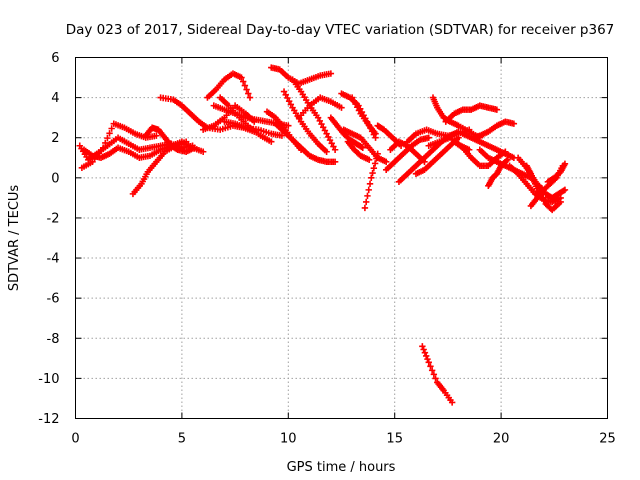  Describe the element at coordinates (159, 168) in the screenshot. I see `series-arc-d` at that location.